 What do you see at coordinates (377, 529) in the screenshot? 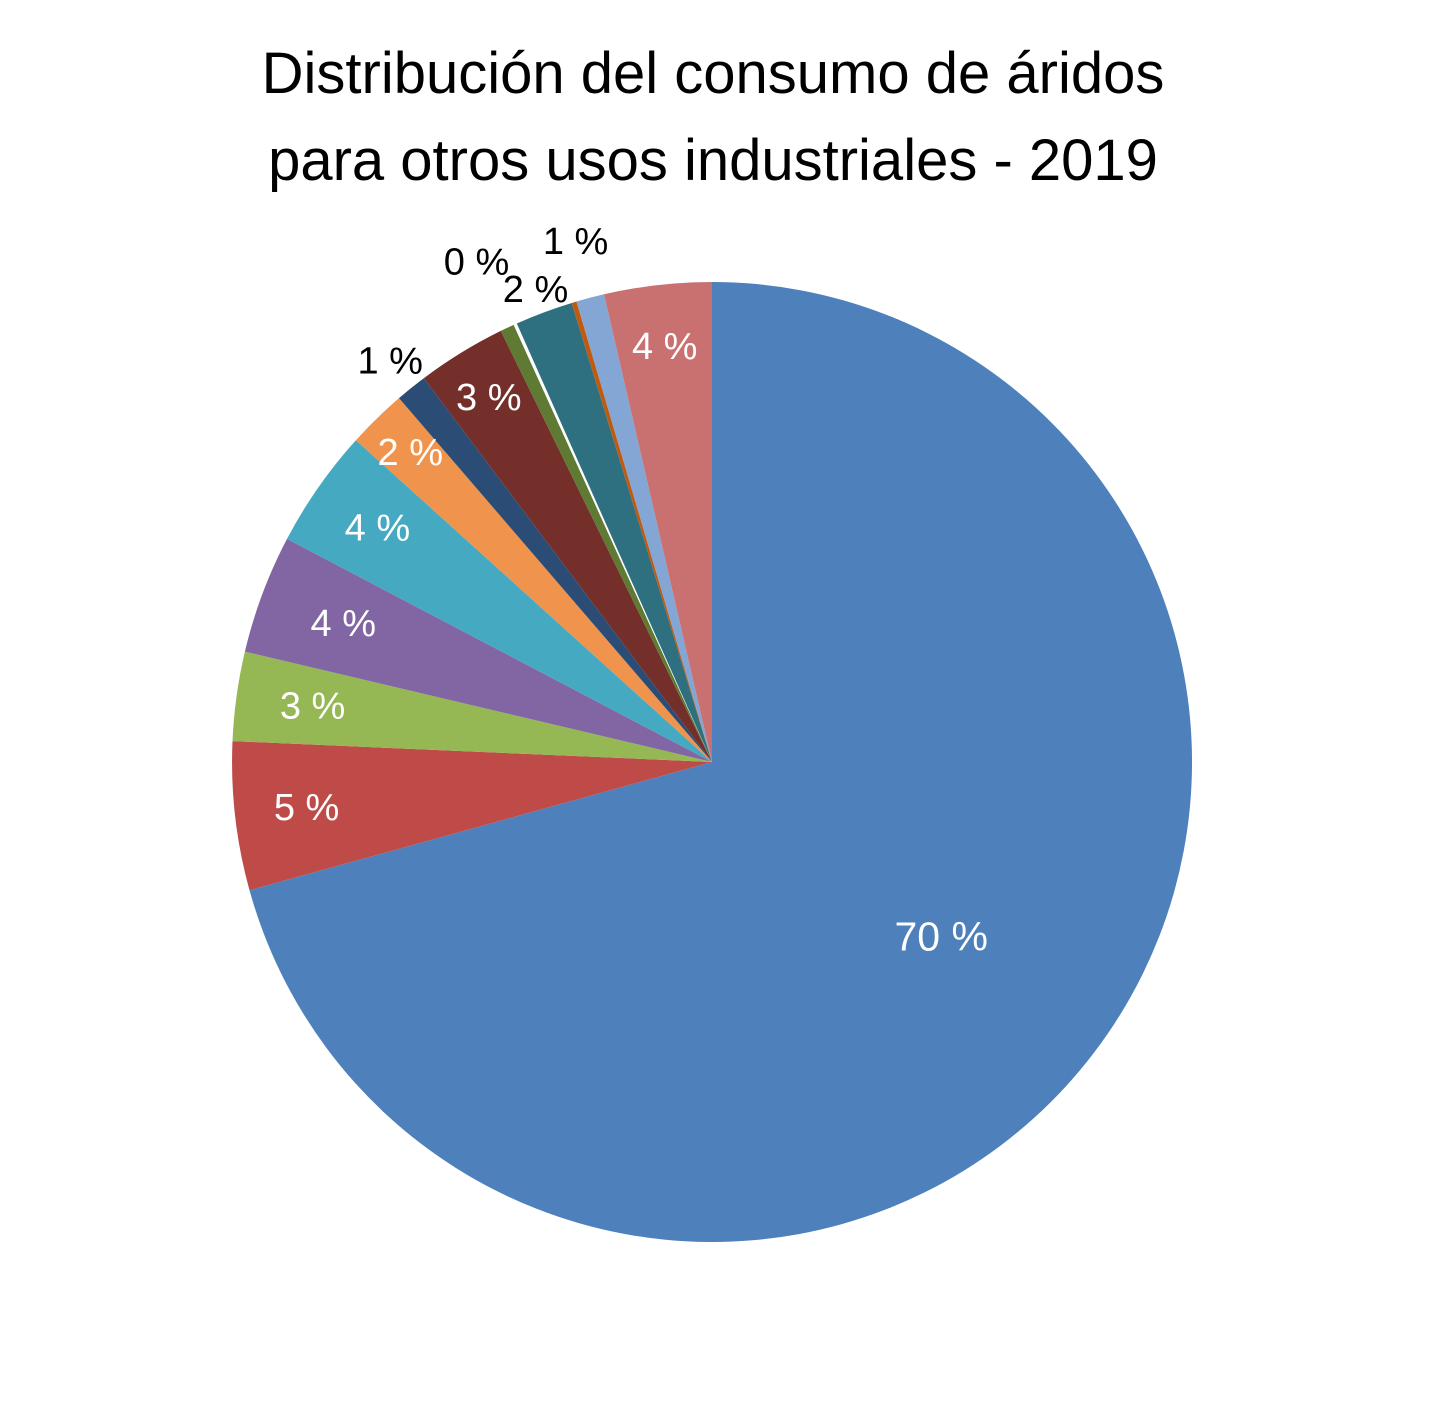
I see `slice-cyan-label: 4 %` at bounding box center [377, 529].